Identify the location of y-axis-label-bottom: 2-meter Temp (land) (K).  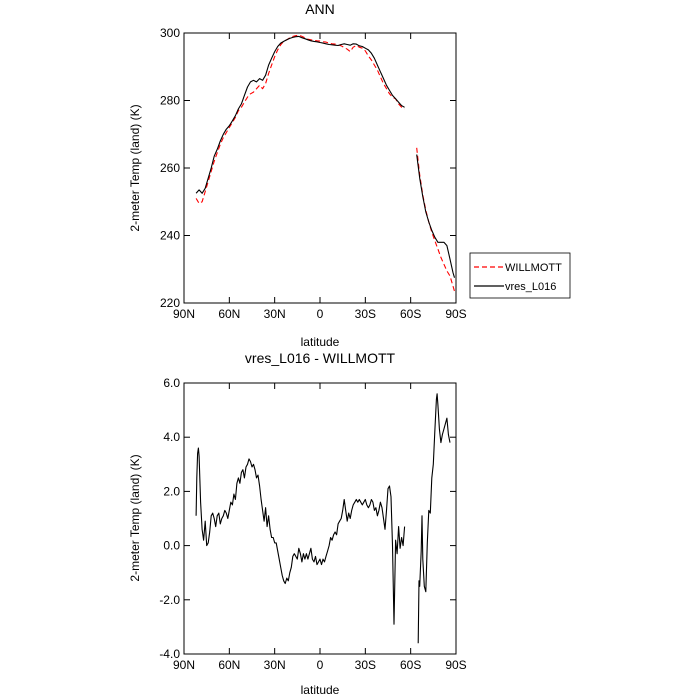
(135, 517).